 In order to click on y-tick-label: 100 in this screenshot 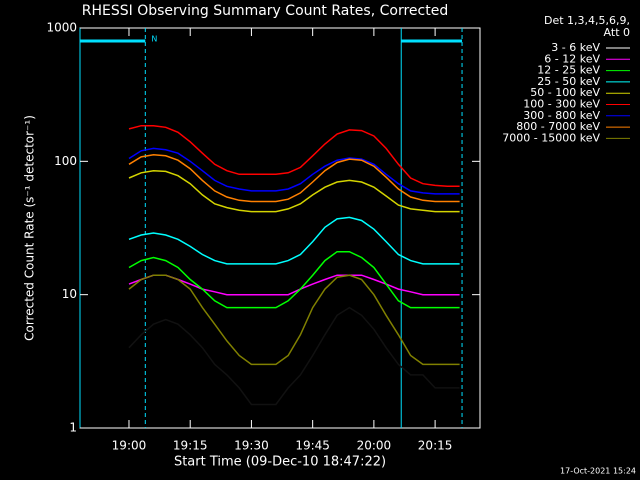, I will do `click(65, 161)`.